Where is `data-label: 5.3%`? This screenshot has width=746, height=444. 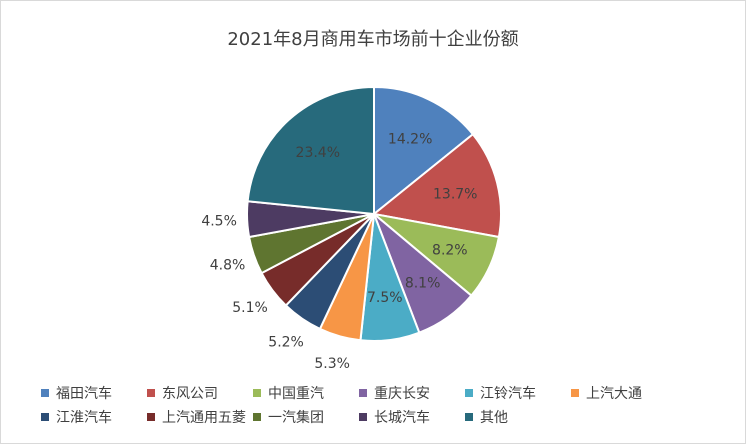 data-label: 5.3% is located at coordinates (332, 364).